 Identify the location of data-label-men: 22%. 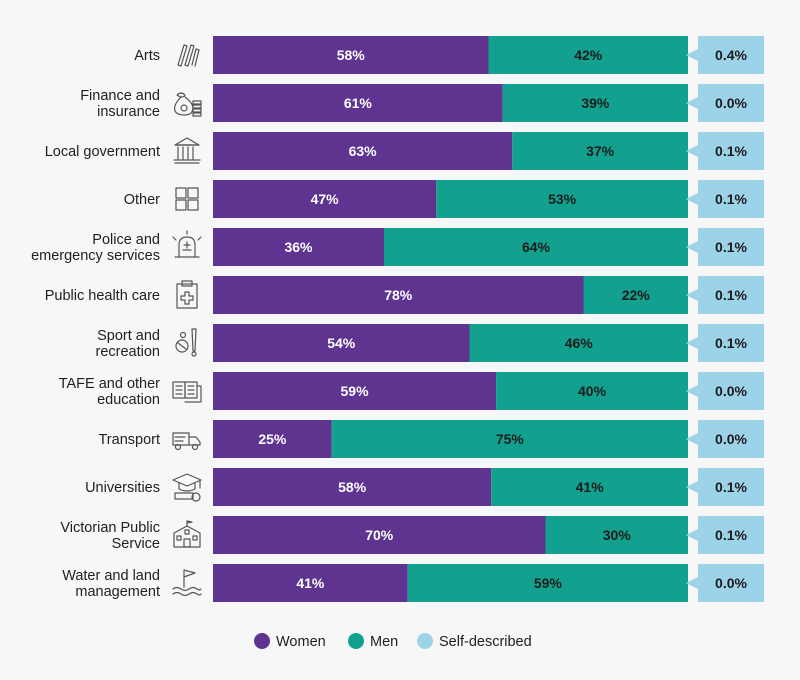
(636, 295).